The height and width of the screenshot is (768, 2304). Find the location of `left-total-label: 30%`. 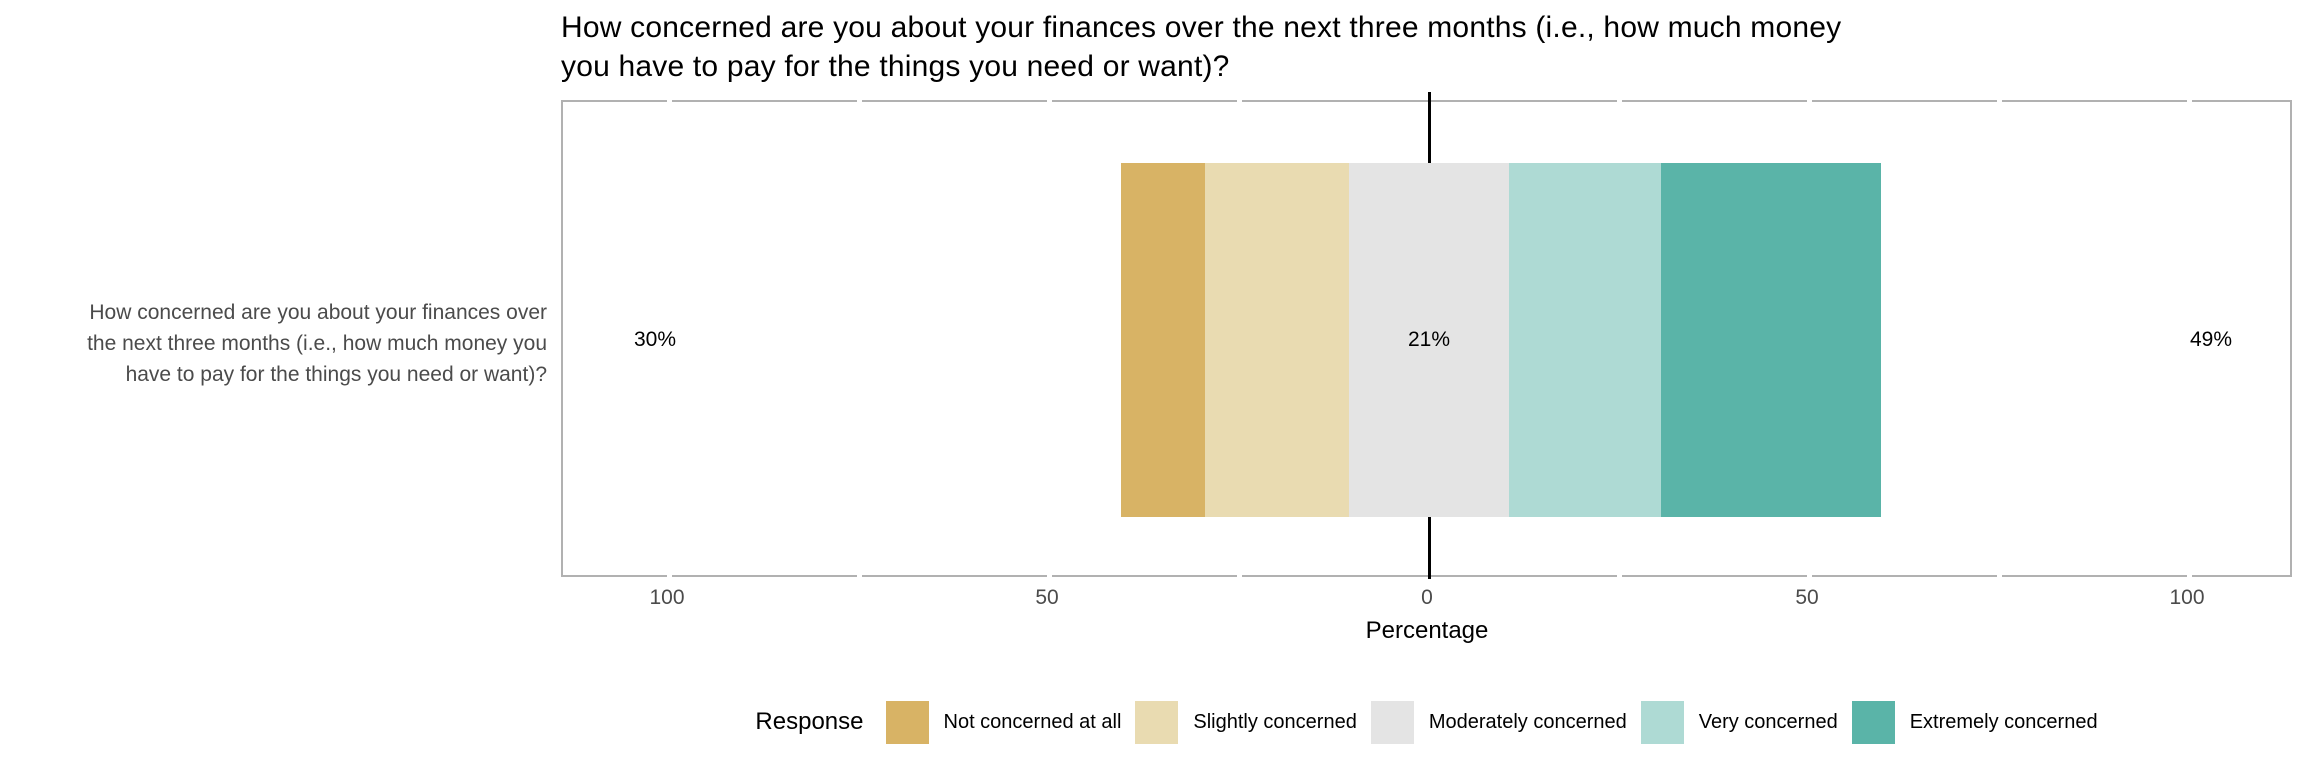

left-total-label: 30% is located at coordinates (655, 339).